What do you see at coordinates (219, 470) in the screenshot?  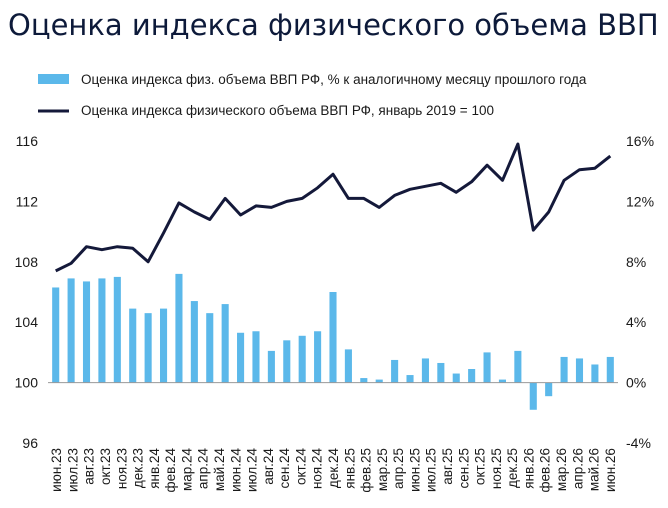 I see `x-tick-label: май.24` at bounding box center [219, 470].